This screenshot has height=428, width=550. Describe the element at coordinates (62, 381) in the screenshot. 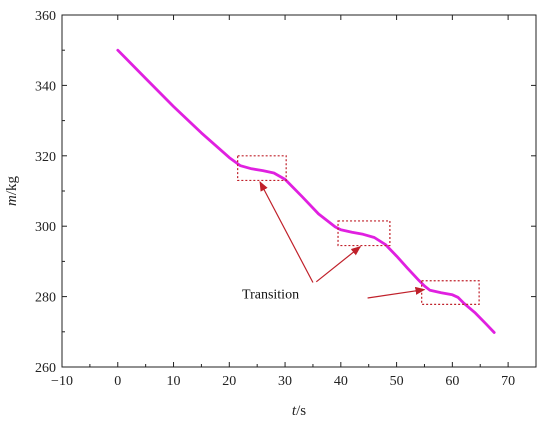

I see `x-tick-label: −10` at that location.